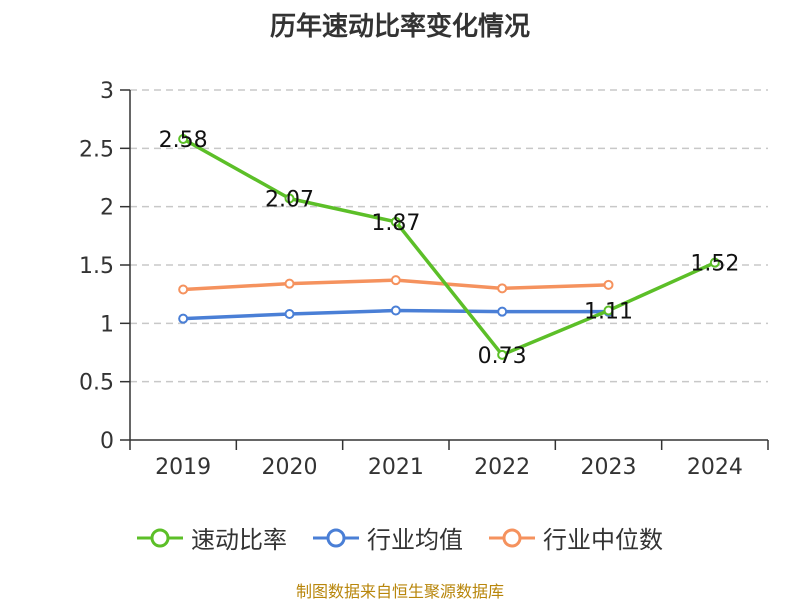  I want to click on data-label: 1.11, so click(608, 312).